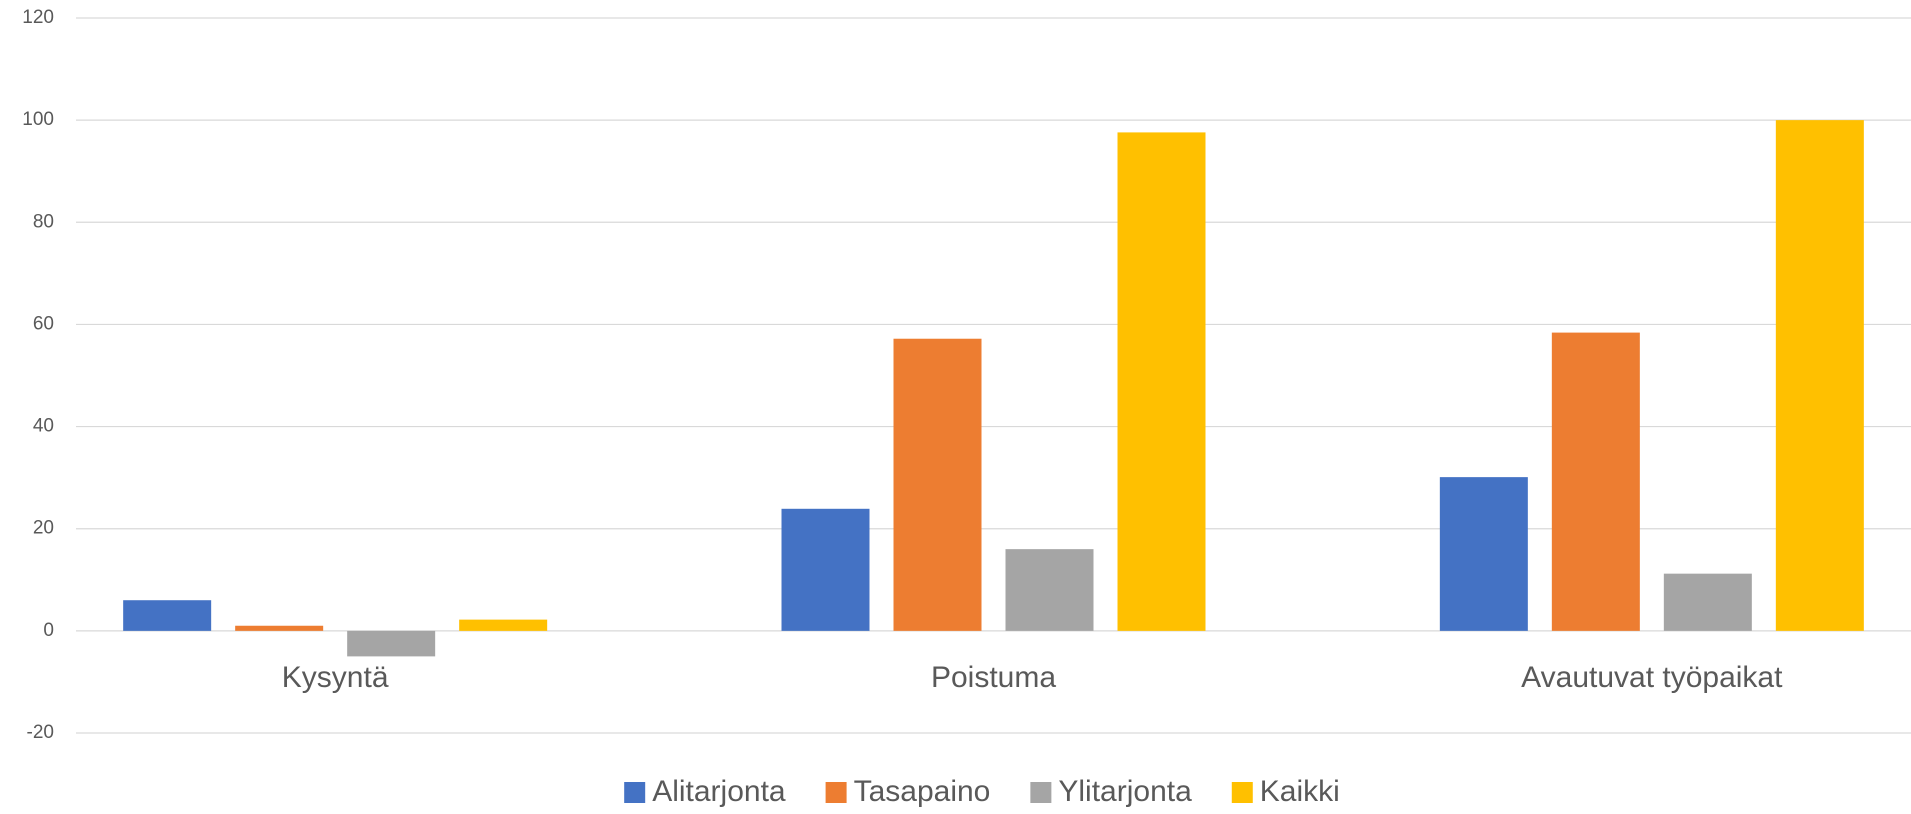 This screenshot has height=814, width=1911. Describe the element at coordinates (335, 677) in the screenshot. I see `x-tick-label: Kysyntä` at that location.